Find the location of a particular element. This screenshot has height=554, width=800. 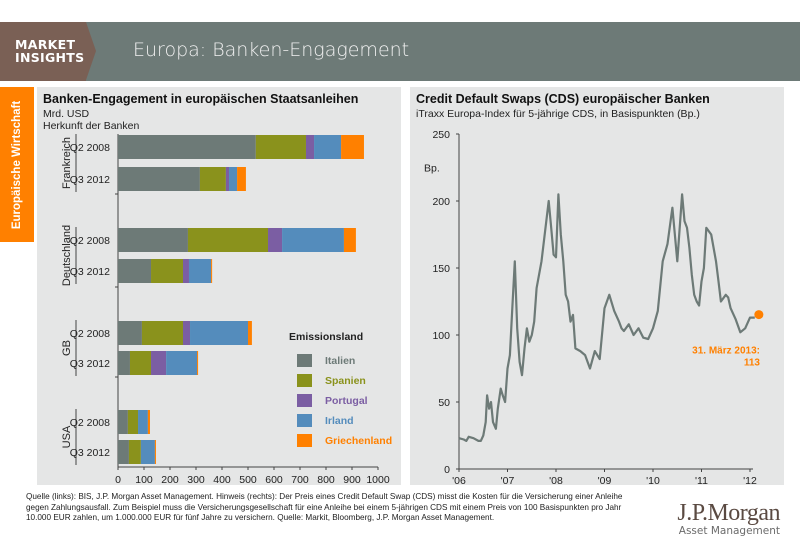

x-tick-label: '09 is located at coordinates (605, 480).